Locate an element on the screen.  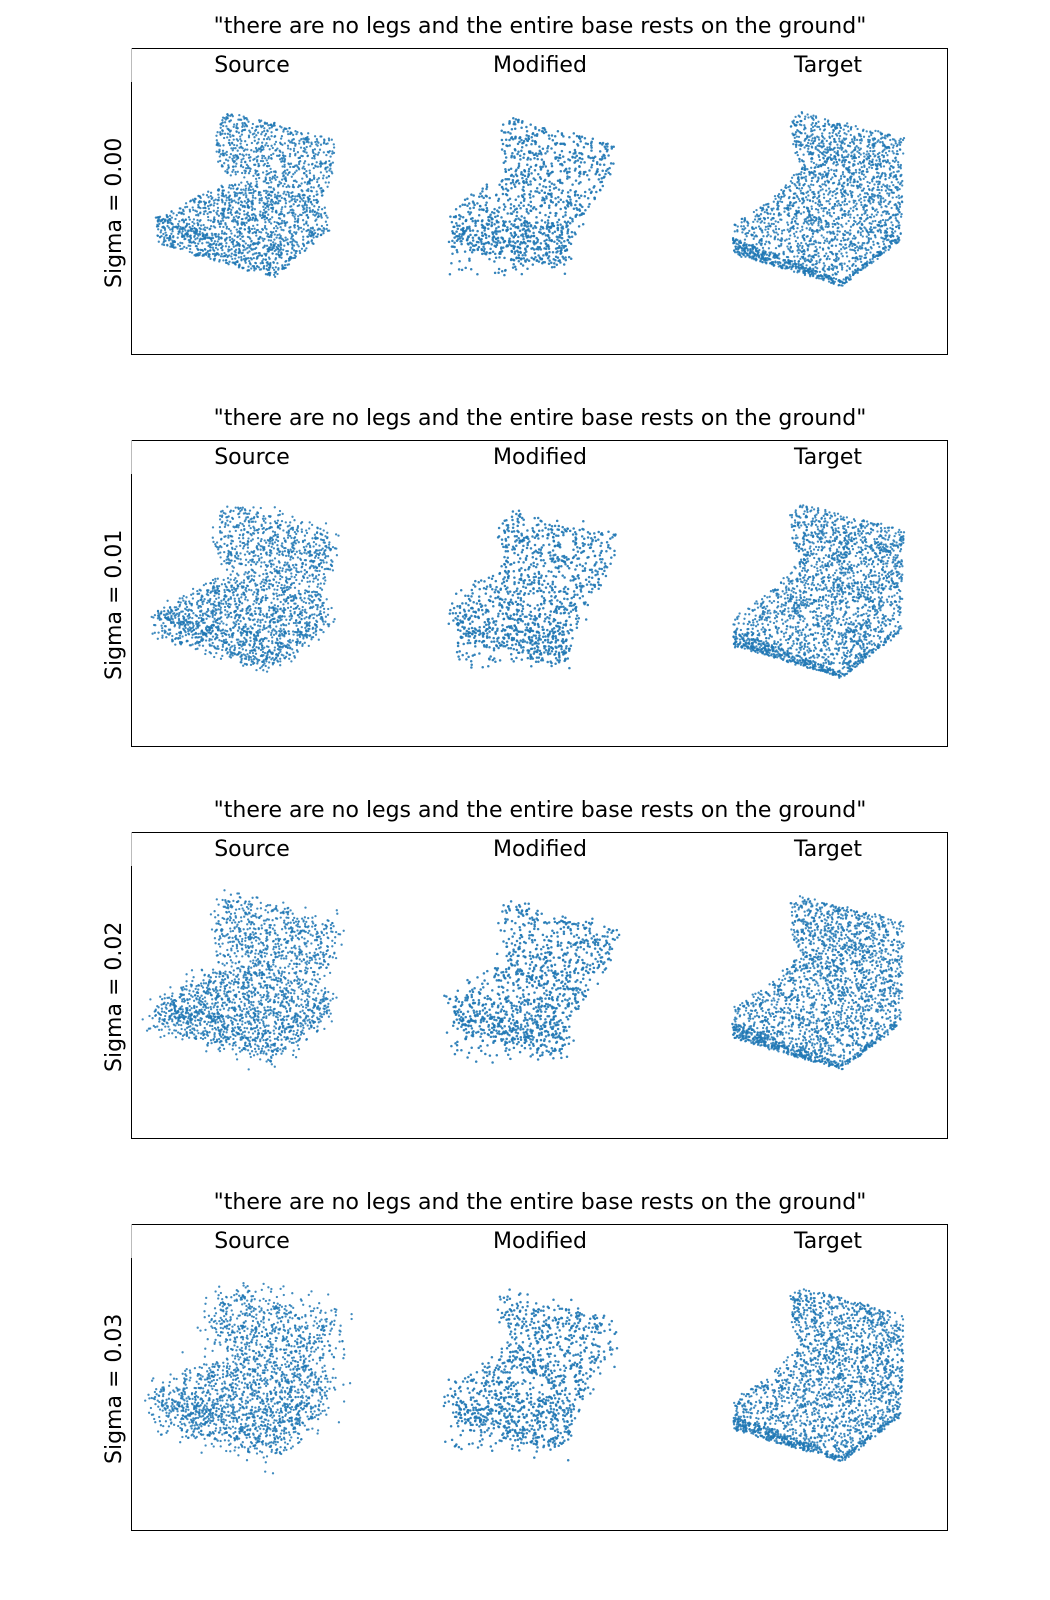
row-label-sigma: Sigma = 0.00 is located at coordinates (117, 208).